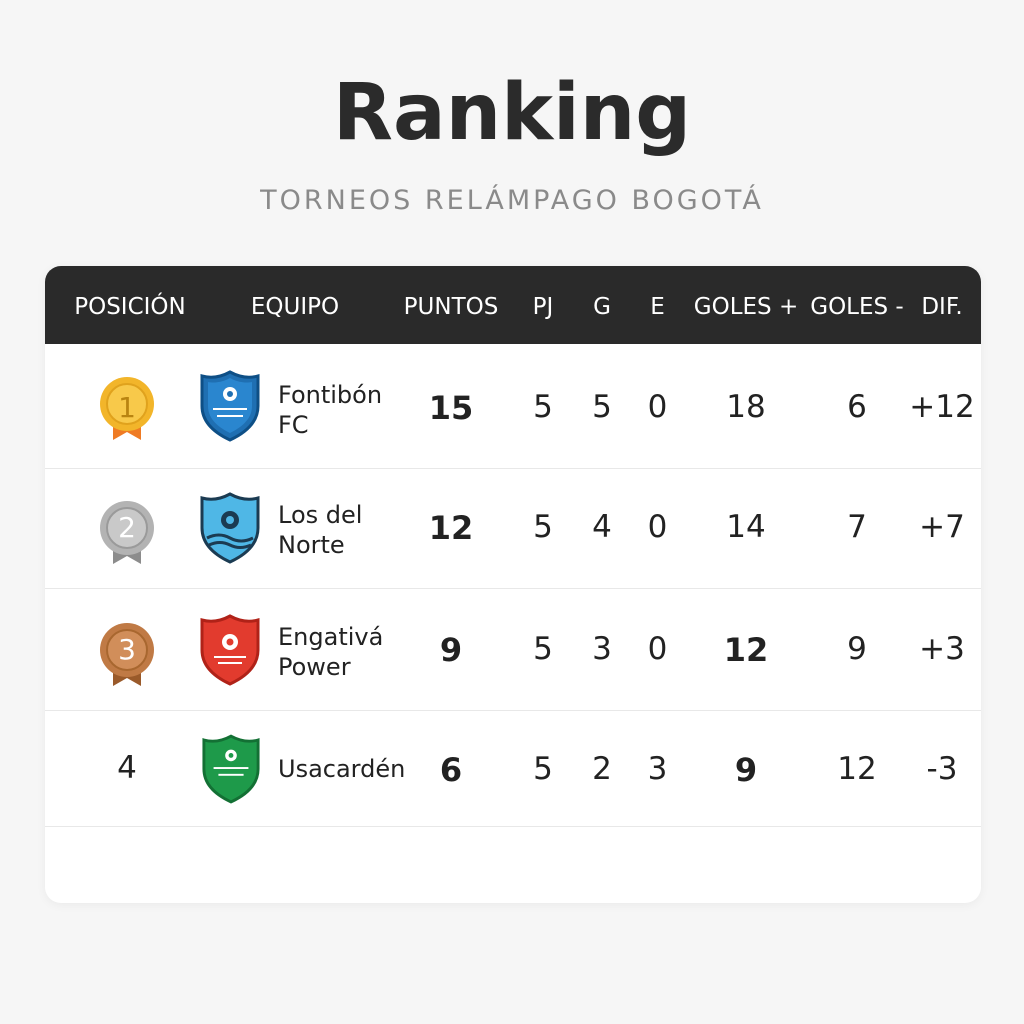  Describe the element at coordinates (451, 528) in the screenshot. I see `points-value: 12` at that location.